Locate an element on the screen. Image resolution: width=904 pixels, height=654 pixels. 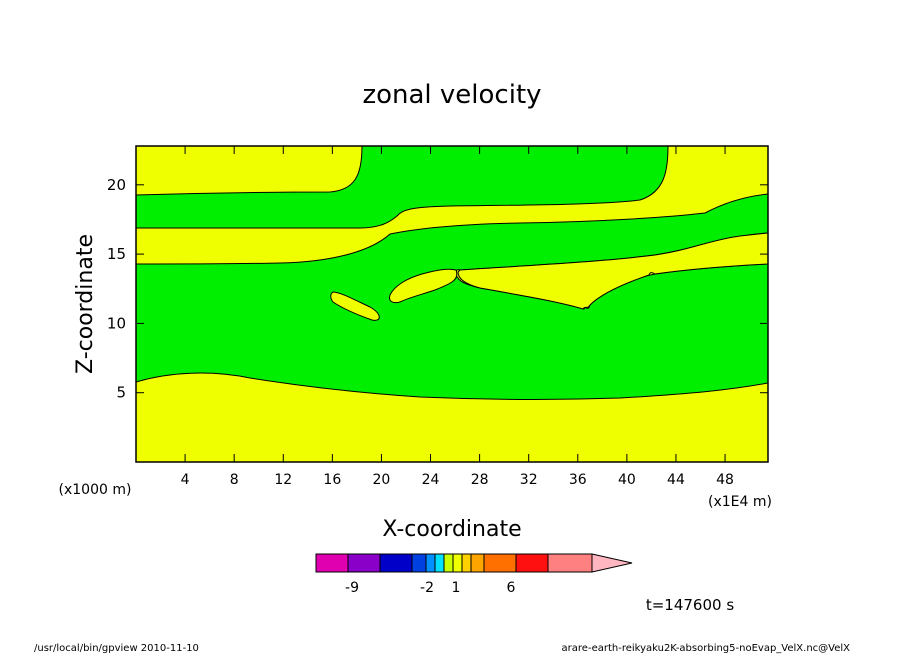
y-tick-label: 10 is located at coordinates (116, 323).